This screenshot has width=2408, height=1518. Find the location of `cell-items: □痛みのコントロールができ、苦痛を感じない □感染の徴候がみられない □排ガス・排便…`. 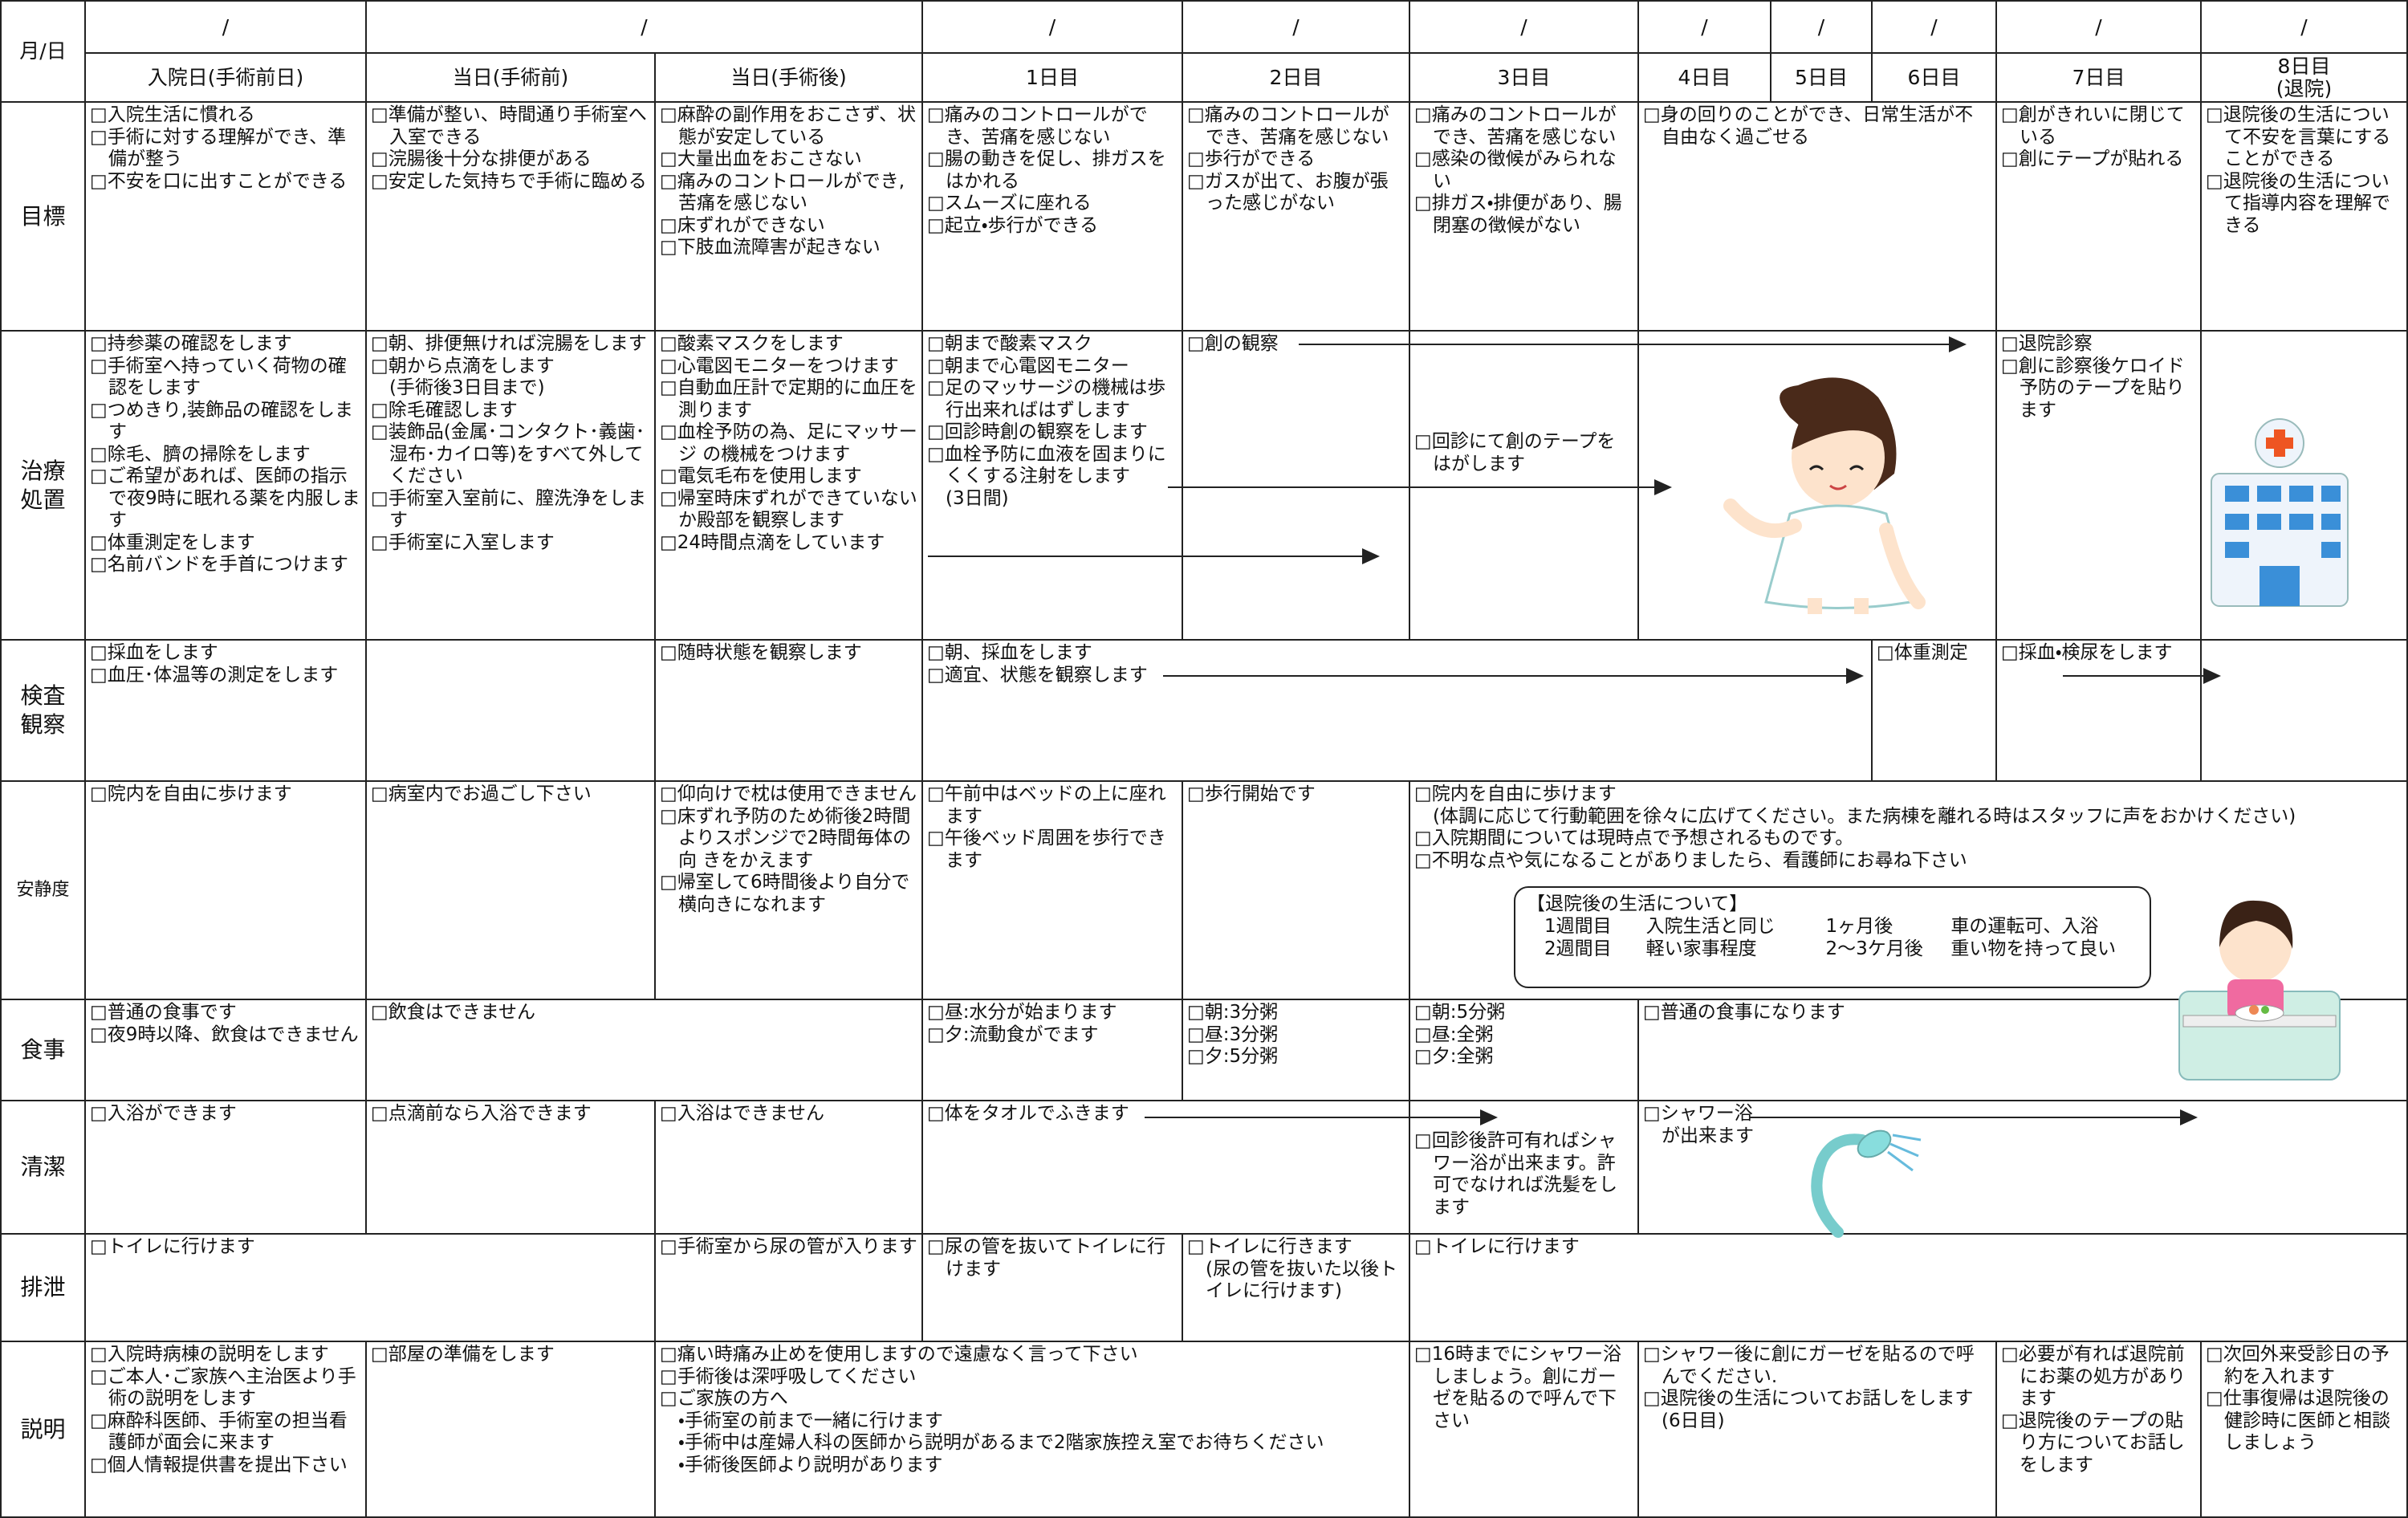

cell-items: □痛みのコントロールができ、苦痛を感じない □感染の徴候がみられない □排ガス・排便… is located at coordinates (1523, 171).